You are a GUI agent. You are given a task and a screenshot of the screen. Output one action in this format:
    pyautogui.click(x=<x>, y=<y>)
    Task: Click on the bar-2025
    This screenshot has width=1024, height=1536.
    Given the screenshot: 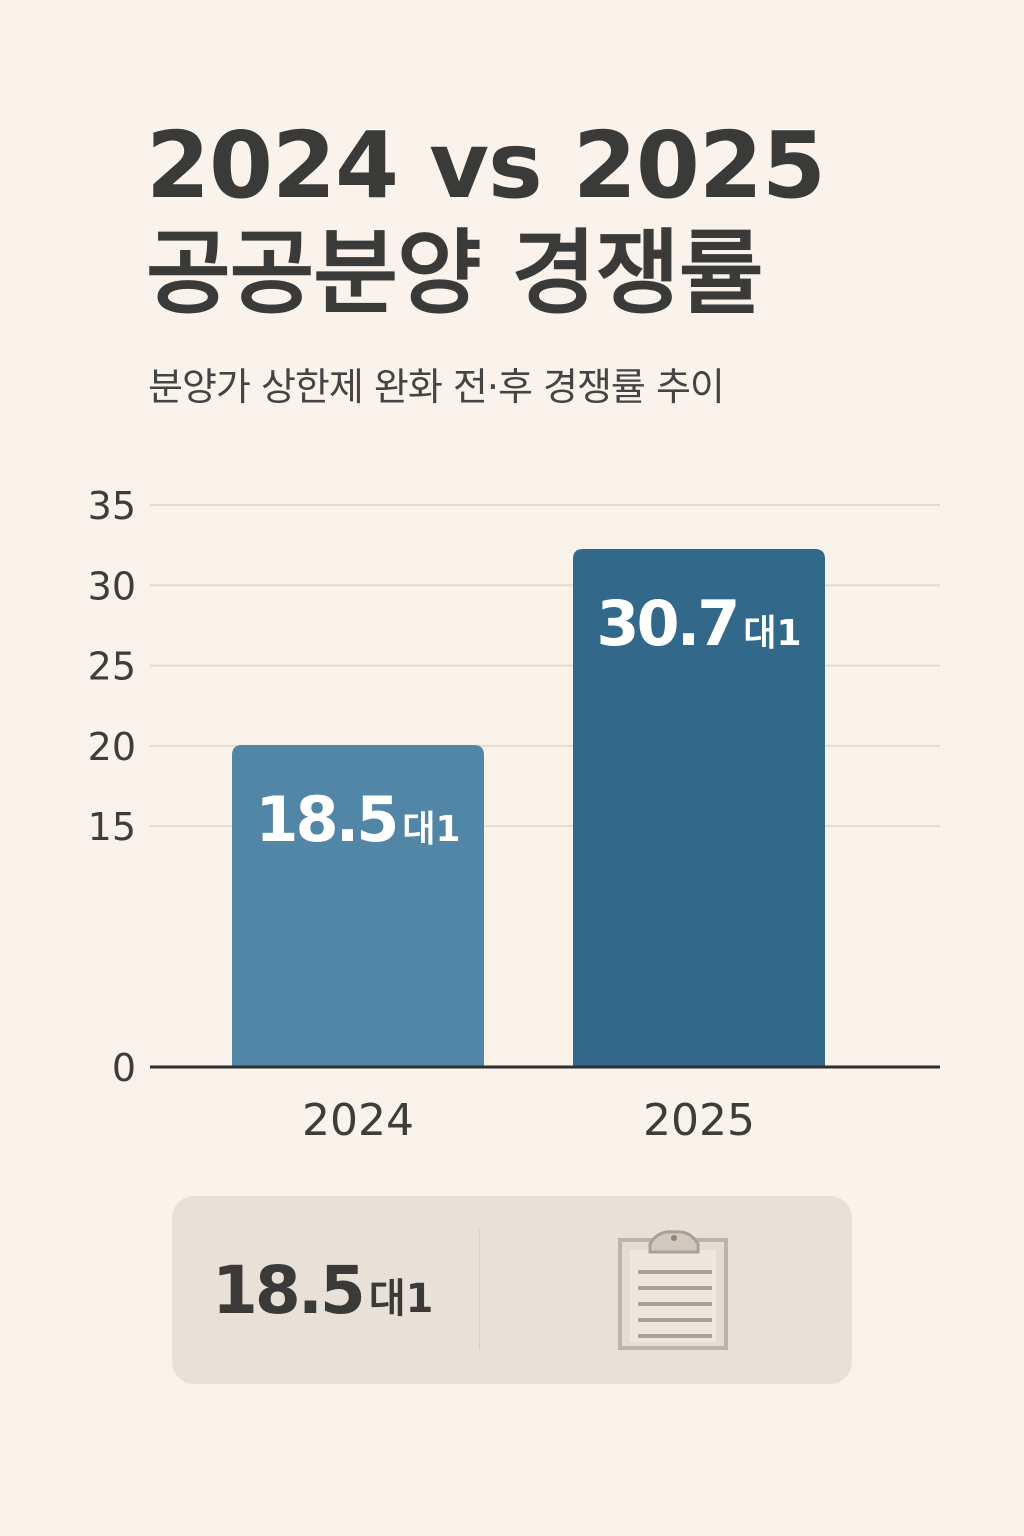 What is the action you would take?
    pyautogui.click(x=699, y=808)
    